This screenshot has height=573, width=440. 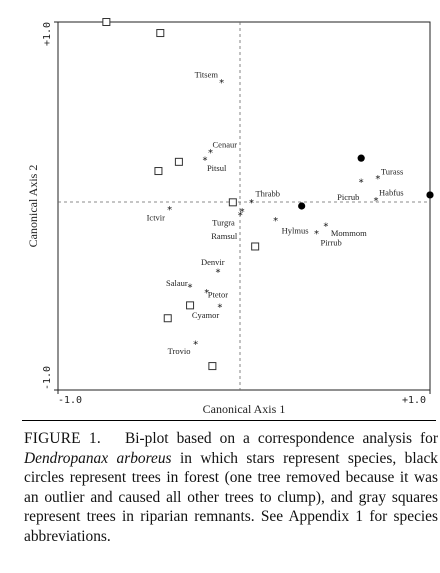 I want to click on species-label: Salaur, so click(x=177, y=283).